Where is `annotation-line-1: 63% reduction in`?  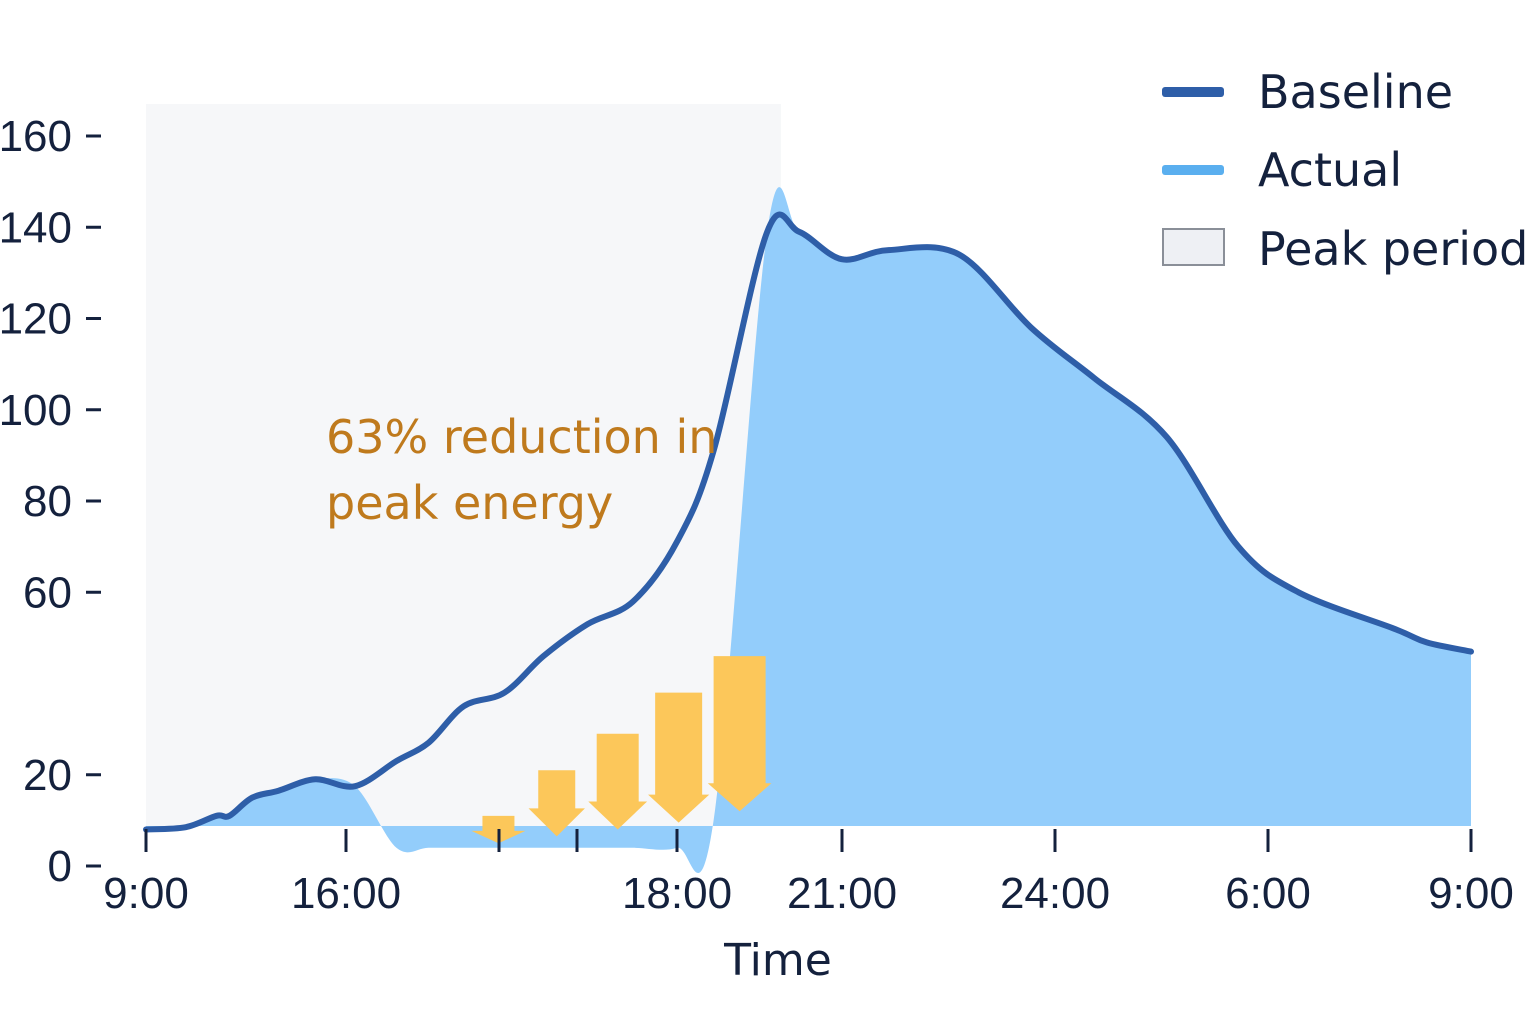 annotation-line-1: 63% reduction in is located at coordinates (521, 437).